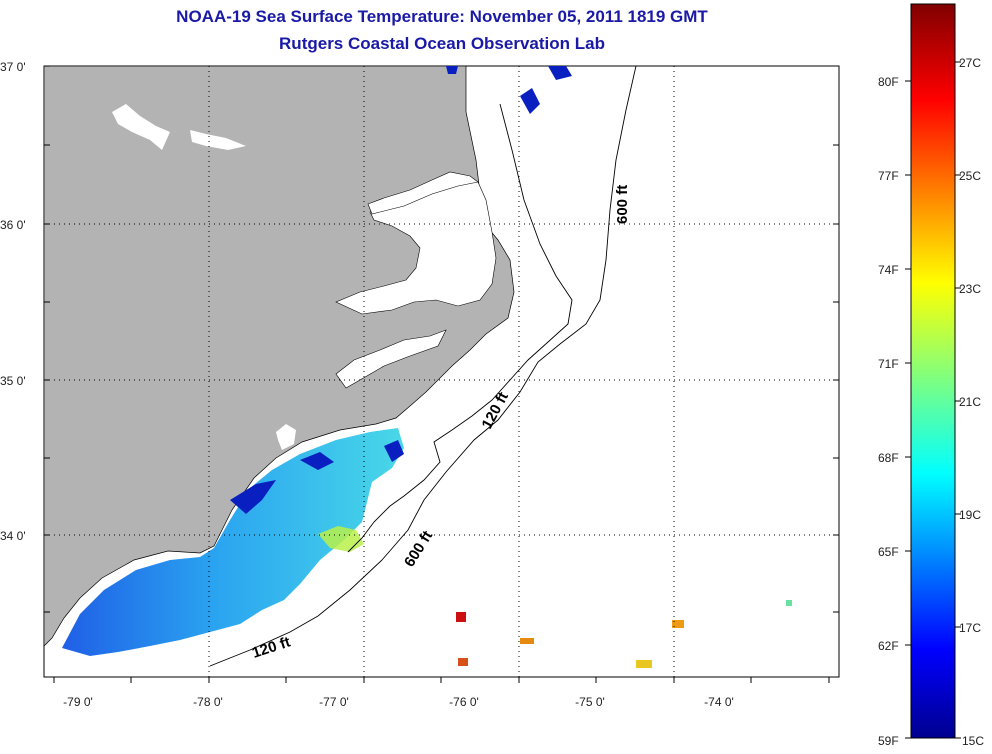  I want to click on colorbar-c-label: 17C, so click(970, 628).